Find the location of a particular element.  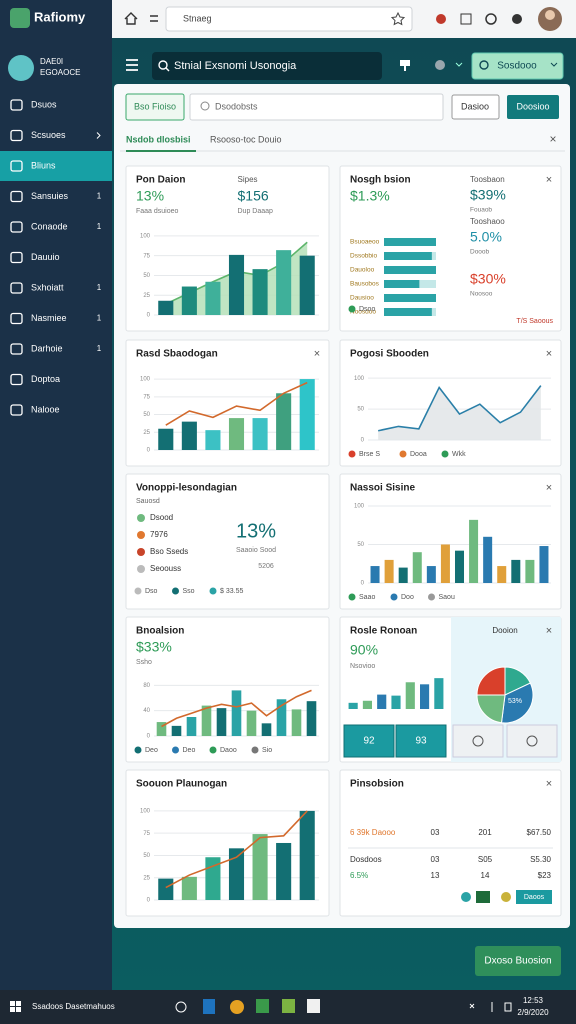

close-button: × is located at coordinates (552, 139).